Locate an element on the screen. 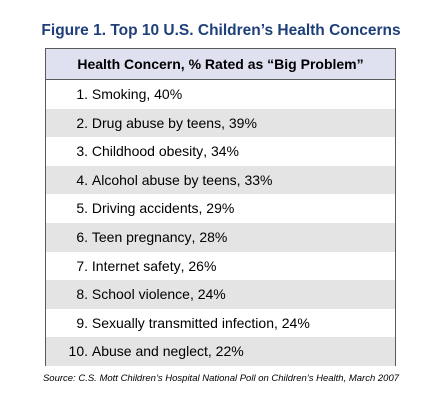  row-rank: 1. is located at coordinates (82, 94).